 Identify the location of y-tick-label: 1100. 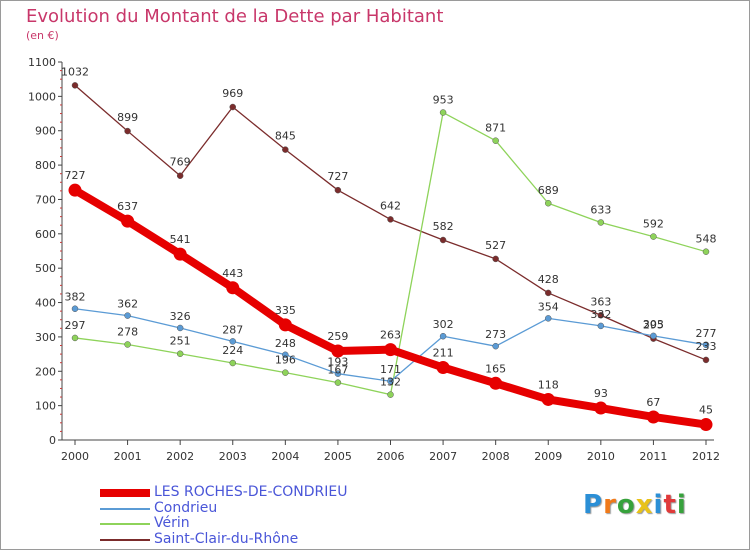
(42, 62).